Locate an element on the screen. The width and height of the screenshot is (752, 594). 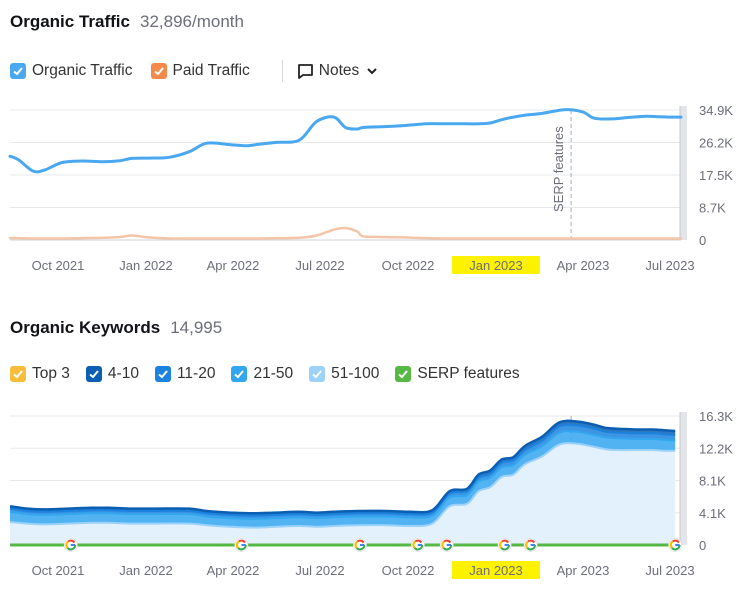
legend-label: 21-50 is located at coordinates (273, 373).